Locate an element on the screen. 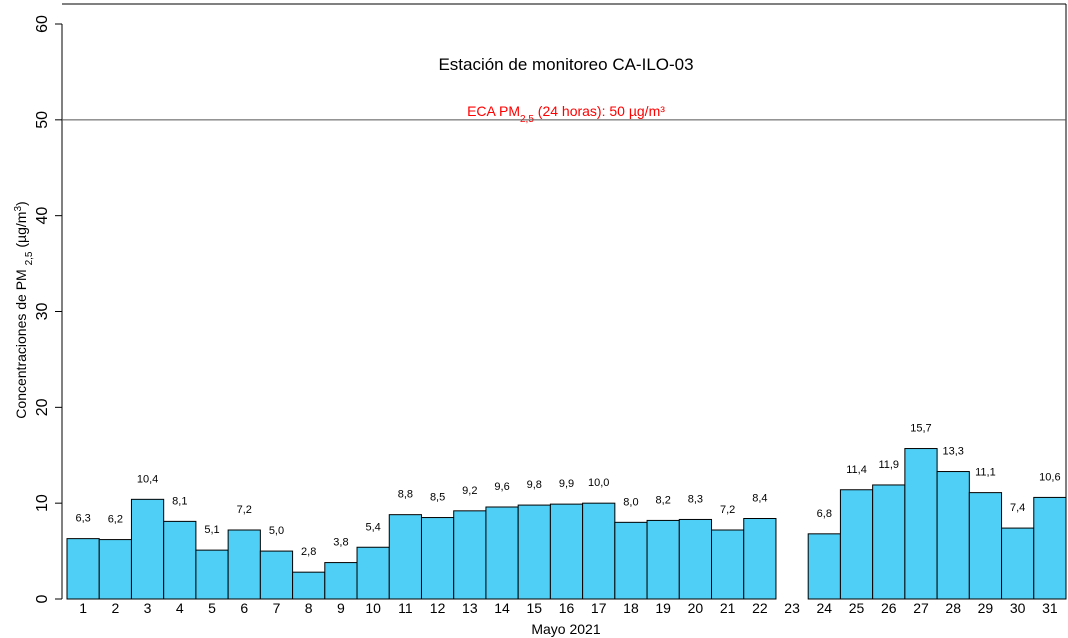 Image resolution: width=1068 pixels, height=638 pixels. value-label: 8,4 is located at coordinates (759, 499).